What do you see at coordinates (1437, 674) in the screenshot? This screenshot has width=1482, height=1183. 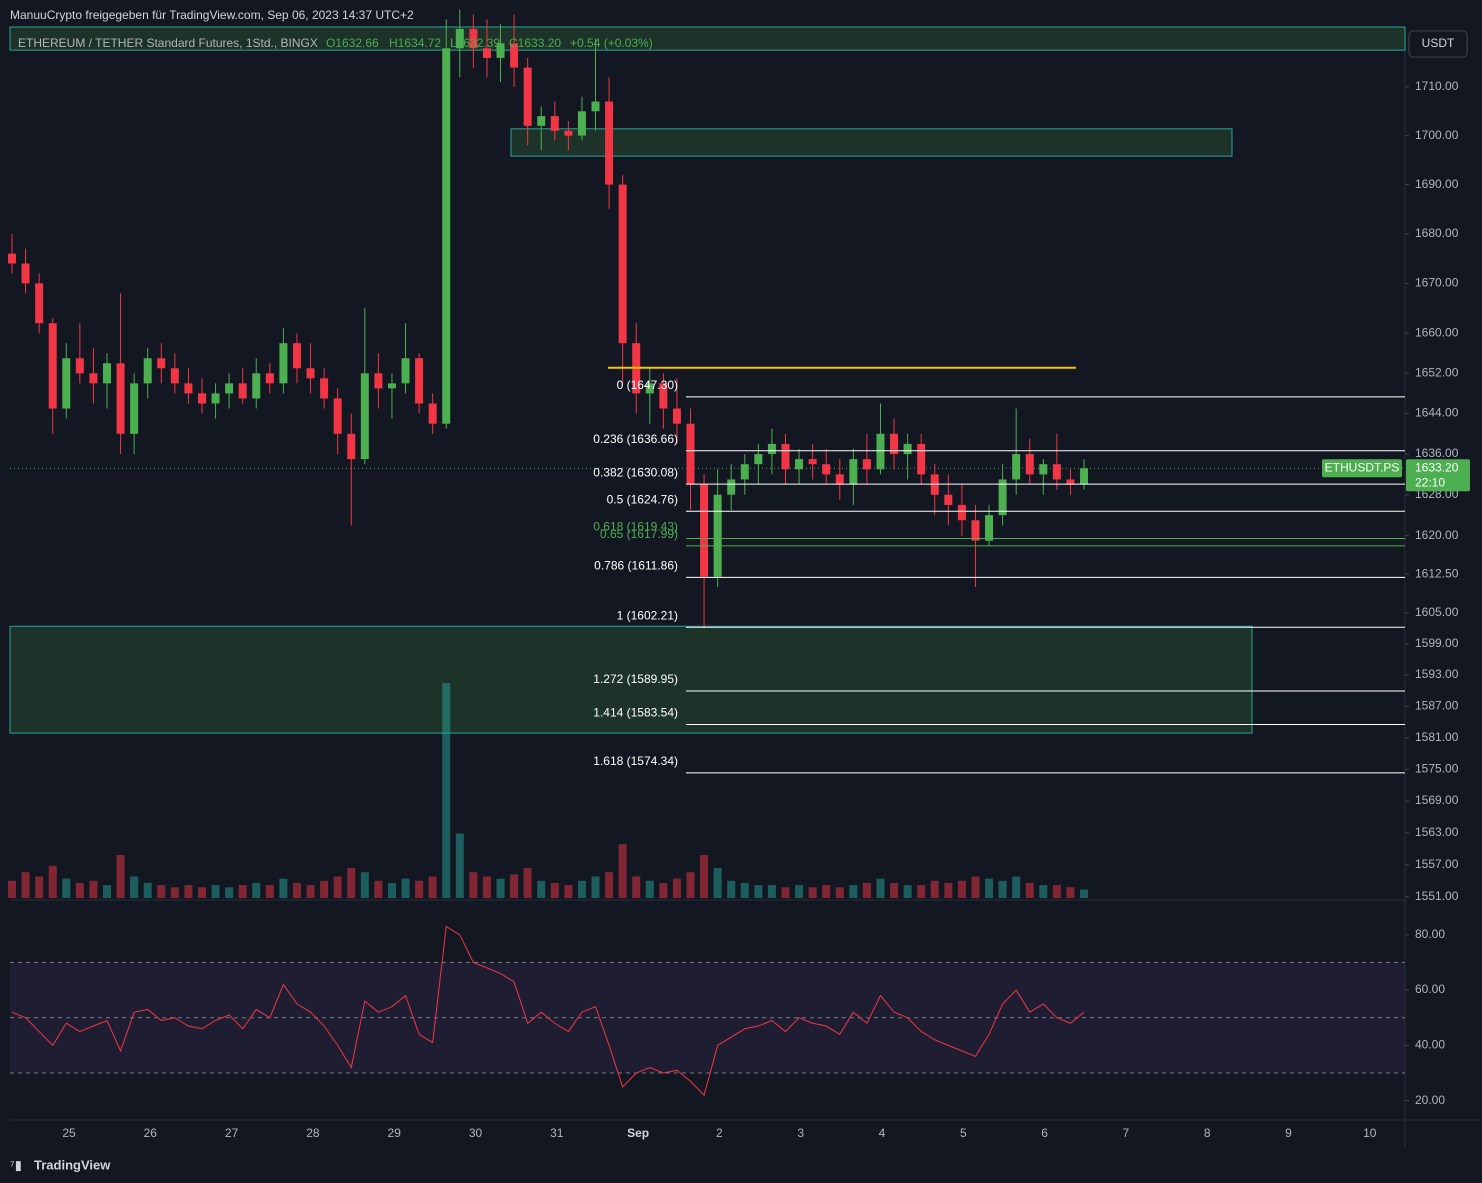 I see `y-tick-label: 1593.00` at bounding box center [1437, 674].